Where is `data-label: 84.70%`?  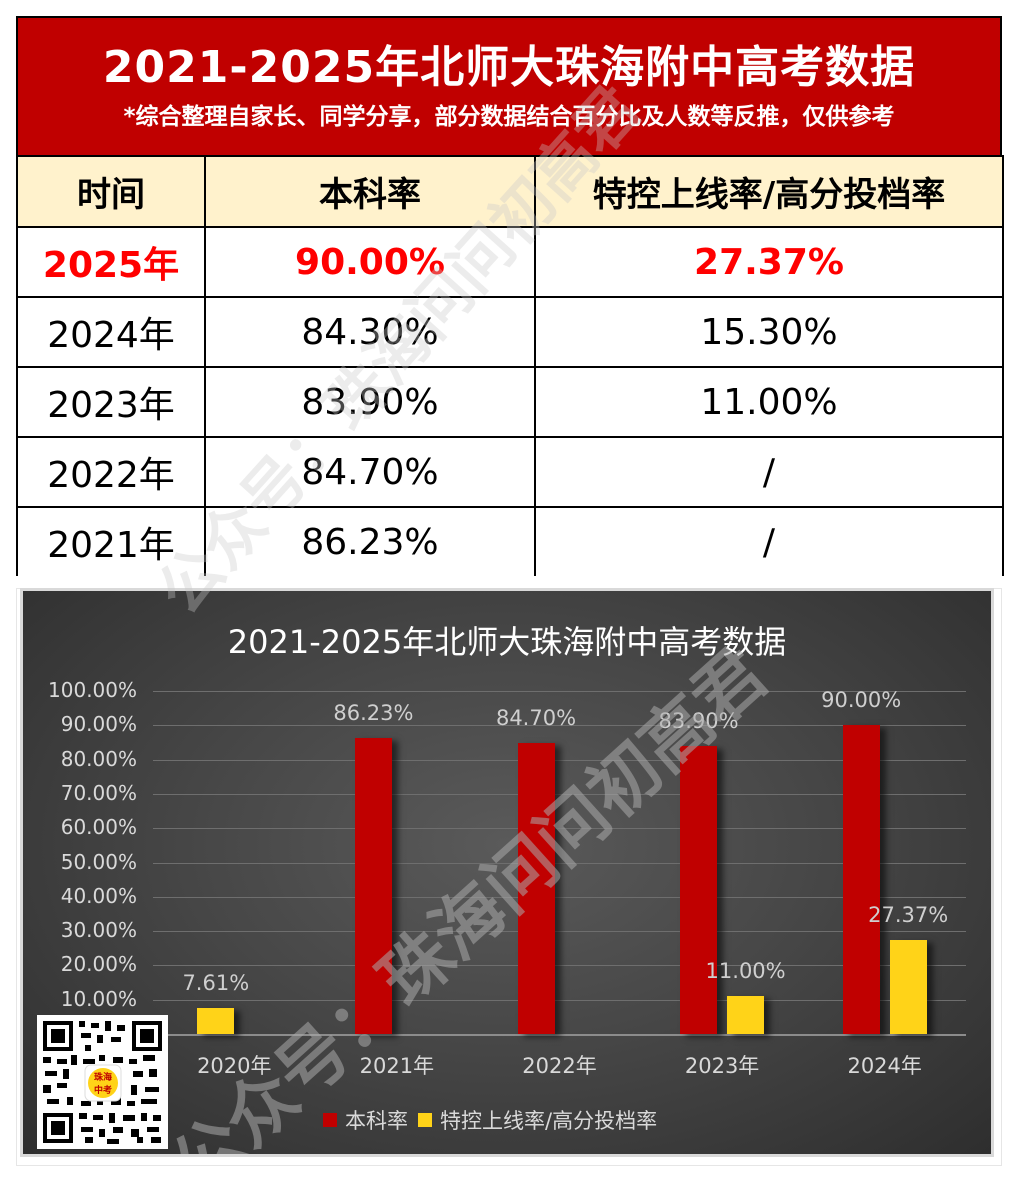 data-label: 84.70% is located at coordinates (536, 718).